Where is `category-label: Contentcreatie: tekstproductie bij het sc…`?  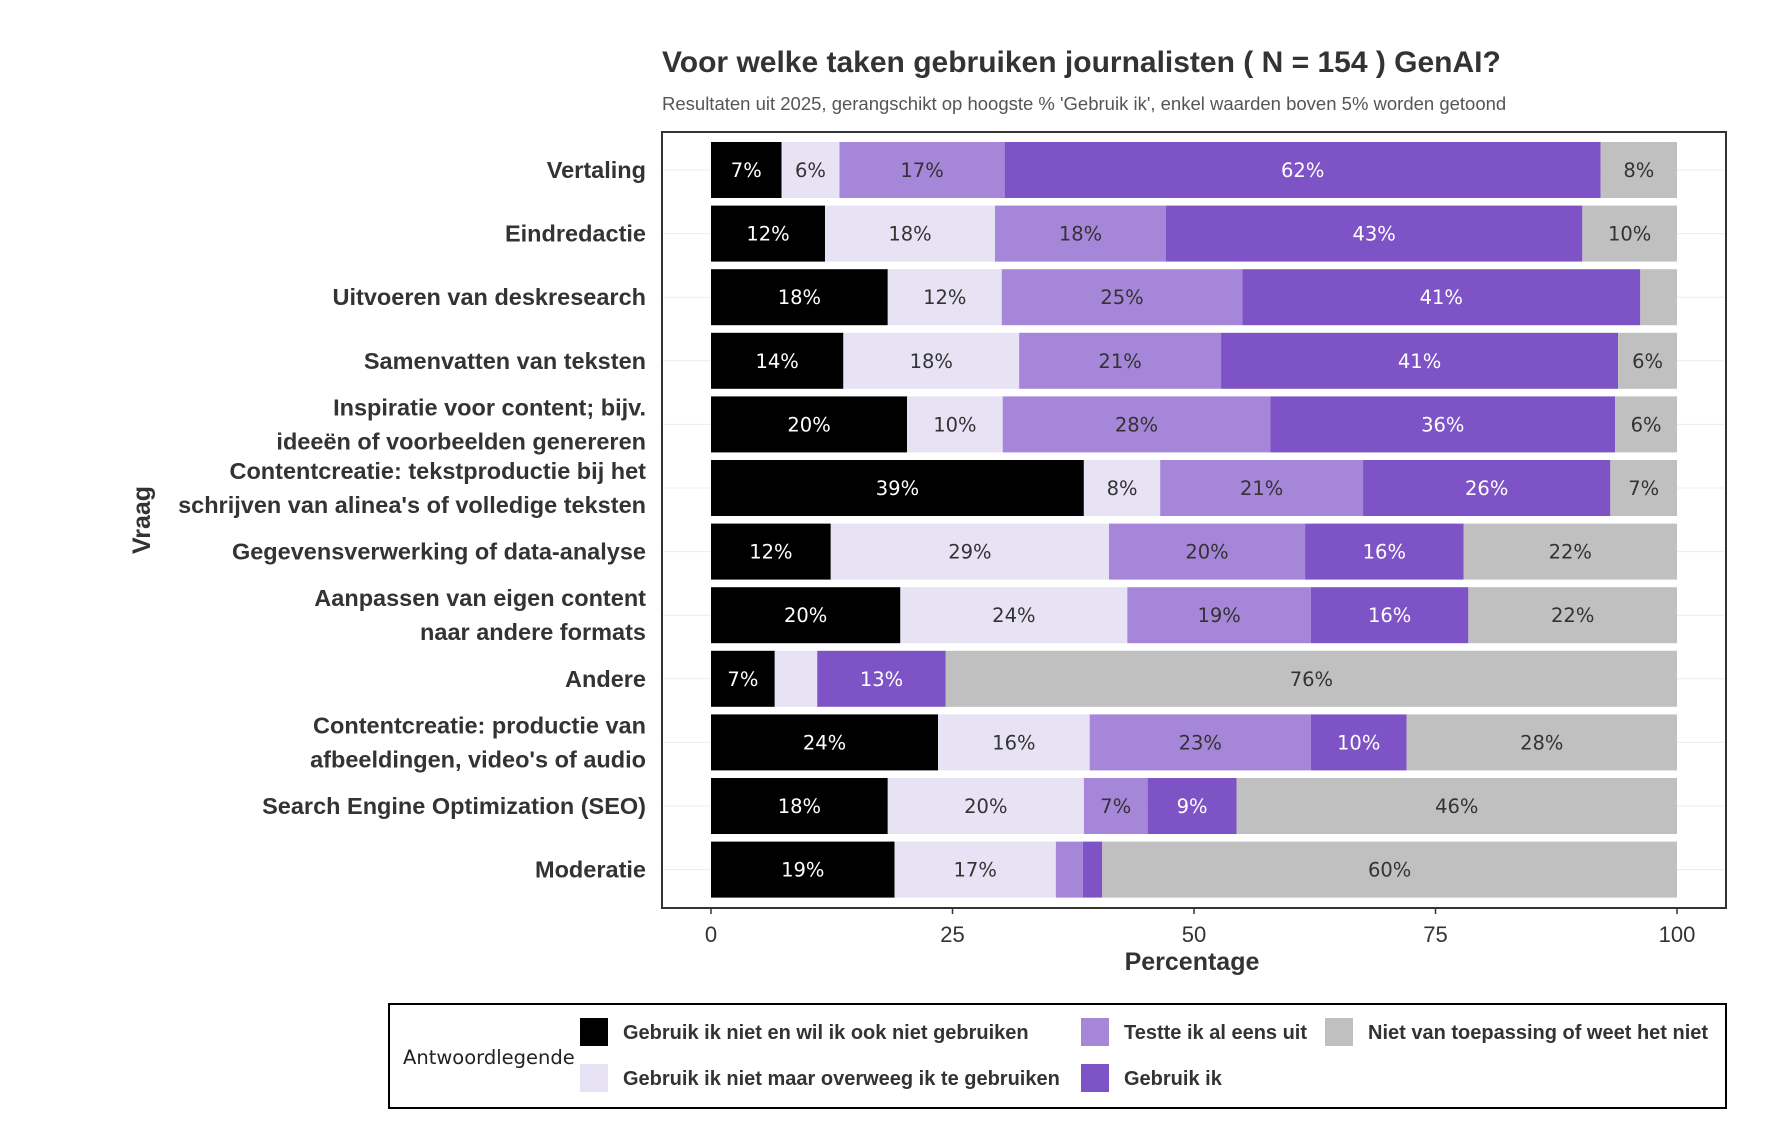 category-label: Contentcreatie: tekstproductie bij het sc… is located at coordinates (412, 488).